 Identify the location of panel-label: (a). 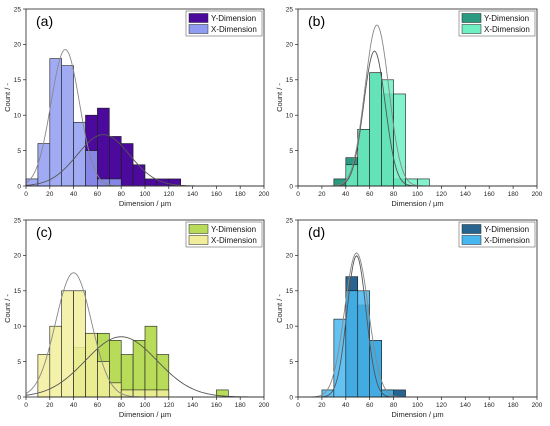
(44, 21).